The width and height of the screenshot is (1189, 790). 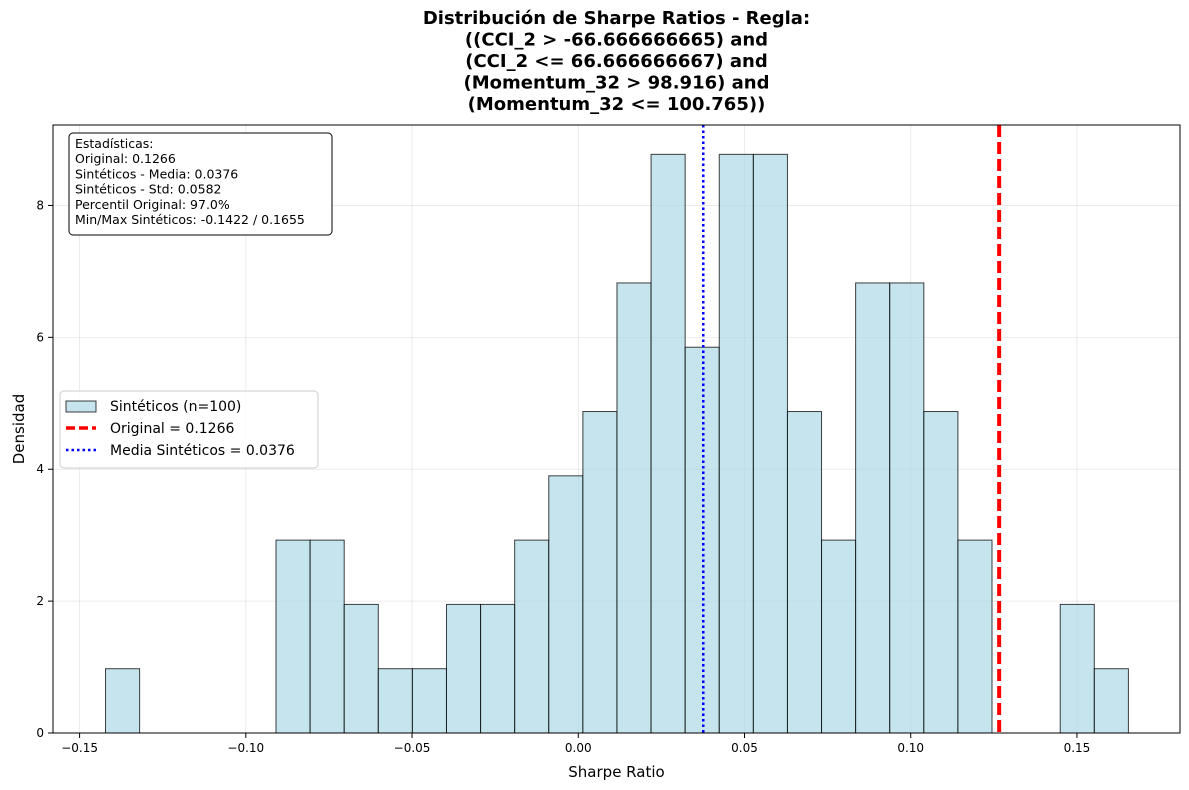 What do you see at coordinates (744, 748) in the screenshot?
I see `x-tick-label: 0.05` at bounding box center [744, 748].